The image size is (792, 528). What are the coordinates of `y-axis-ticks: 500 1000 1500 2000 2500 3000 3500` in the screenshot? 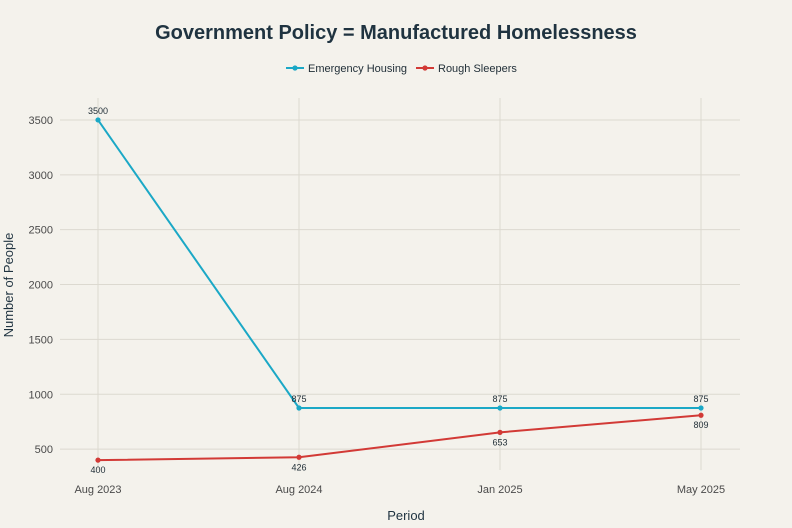 It's located at (41, 285).